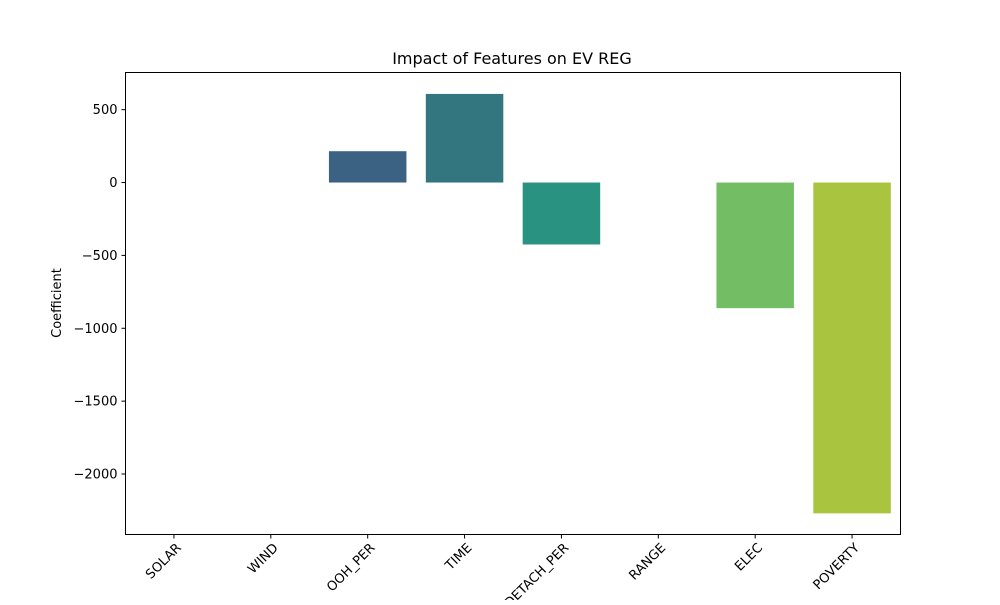 This screenshot has height=605, width=1000. I want to click on bar-elec, so click(755, 245).